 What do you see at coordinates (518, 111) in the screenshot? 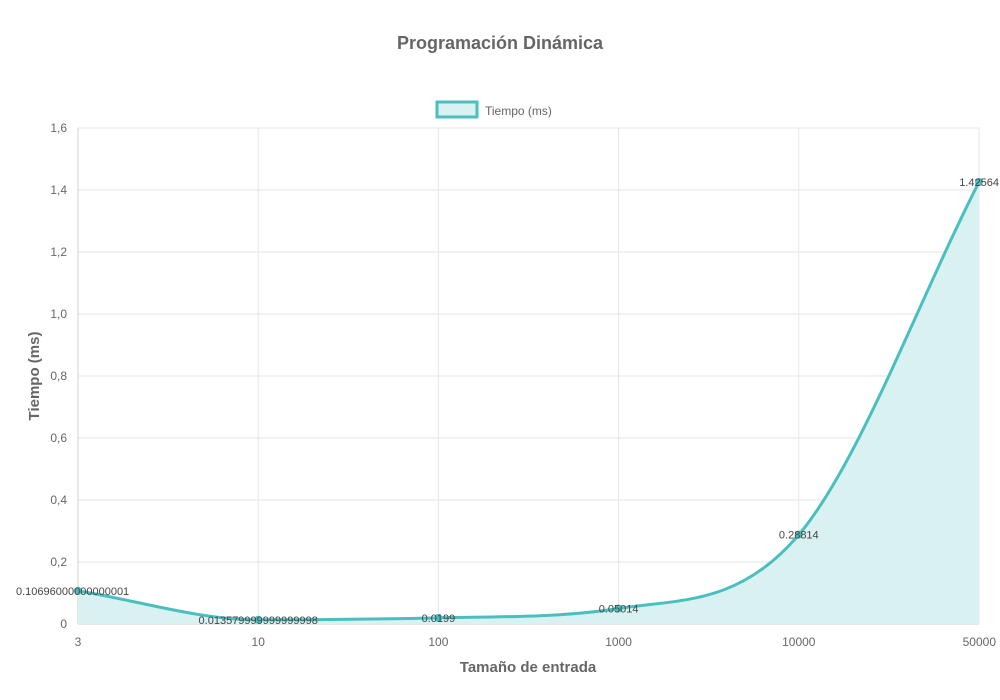
I see `legend-label: Tiempo (ms)` at bounding box center [518, 111].